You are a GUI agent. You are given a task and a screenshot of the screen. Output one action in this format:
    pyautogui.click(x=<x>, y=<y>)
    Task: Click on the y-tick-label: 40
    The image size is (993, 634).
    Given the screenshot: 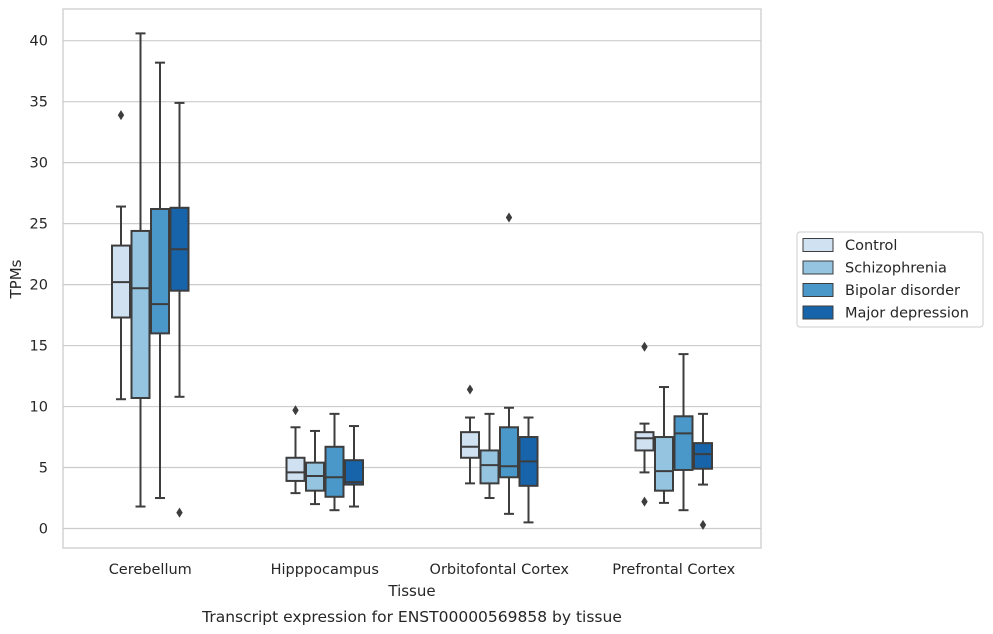 What is the action you would take?
    pyautogui.click(x=39, y=42)
    